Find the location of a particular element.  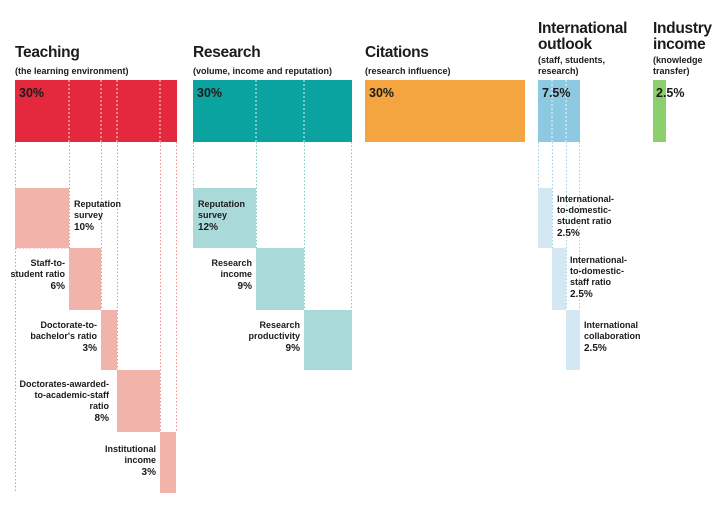

industry-subtitle: (knowledge transfer) is located at coordinates (678, 66).